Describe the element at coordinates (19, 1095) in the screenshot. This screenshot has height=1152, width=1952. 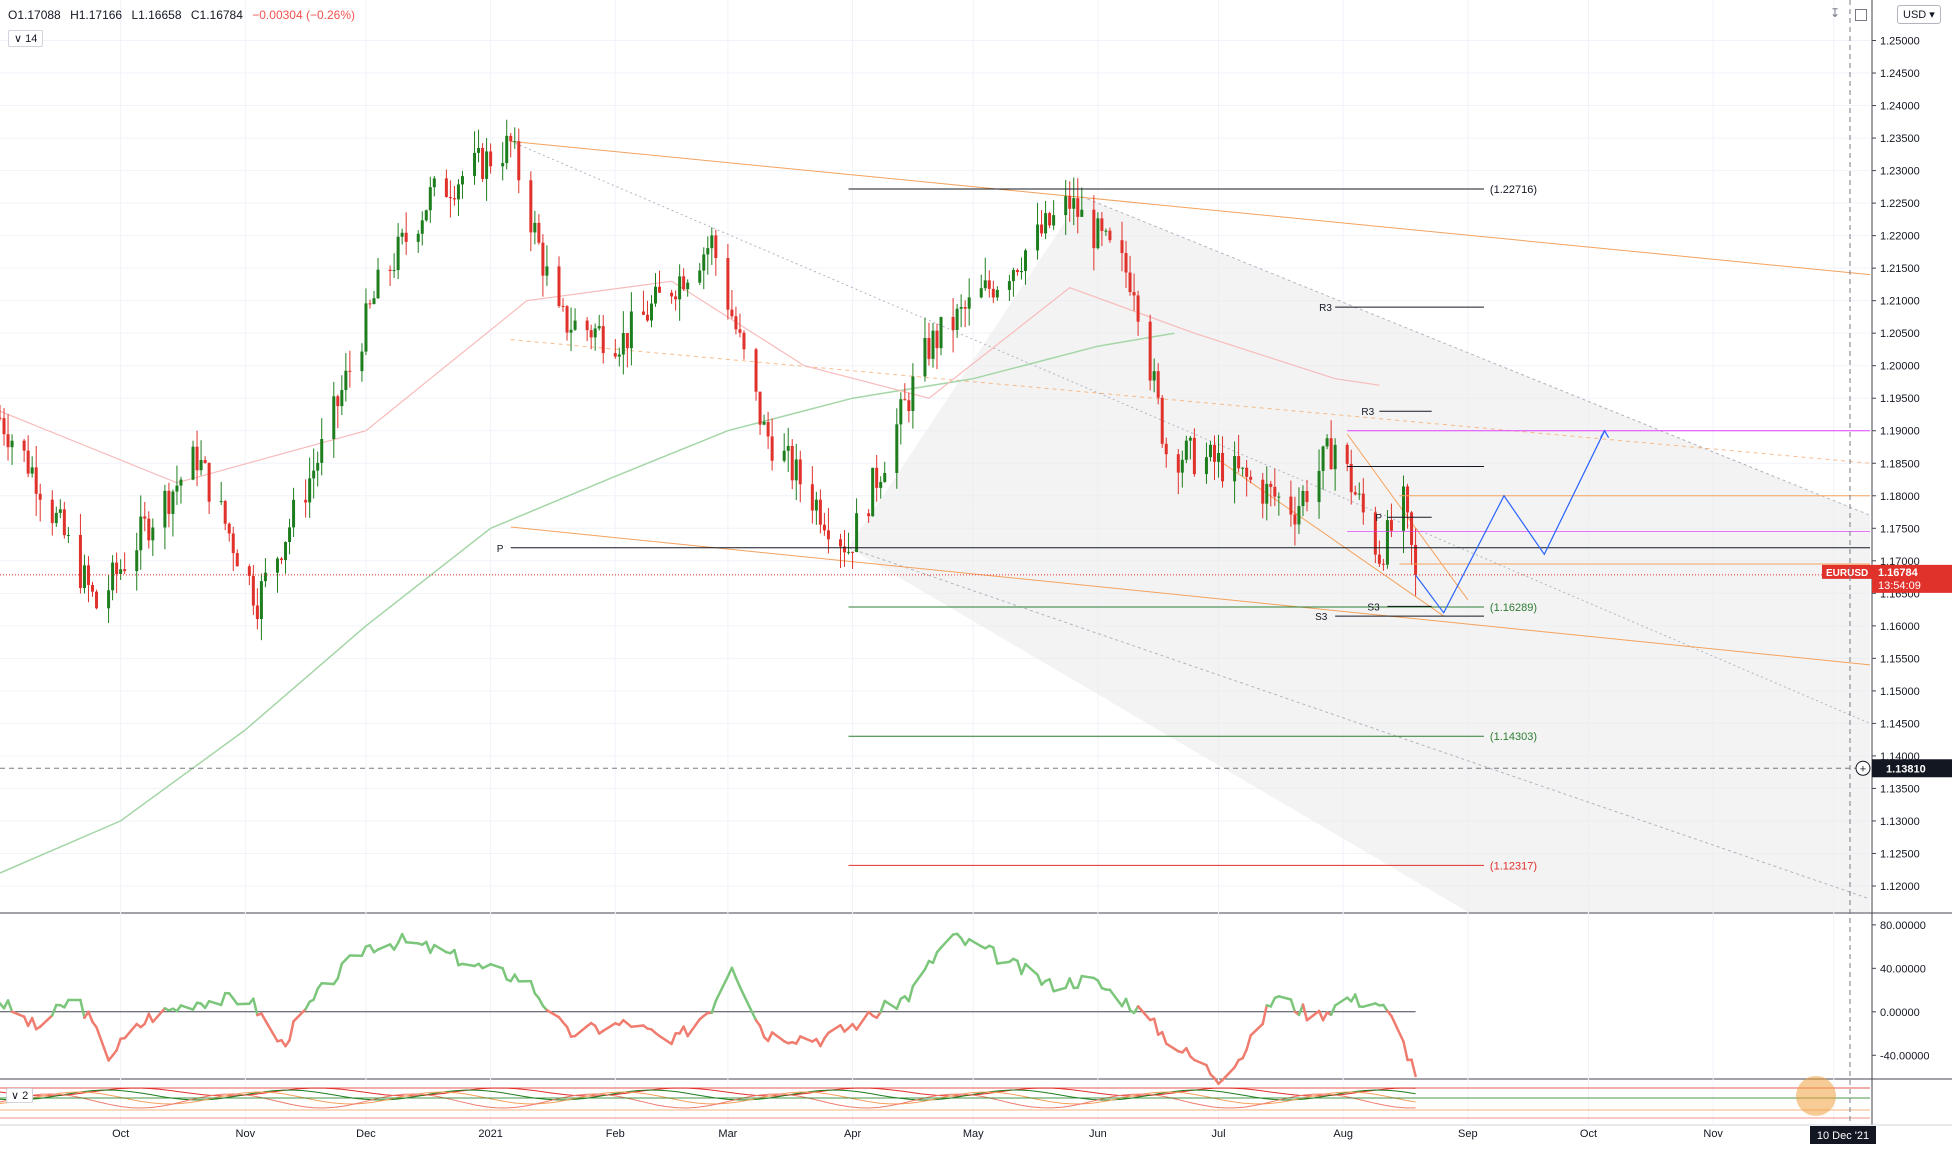
I see `indicator-legend-tag-2: ∨ 2` at that location.